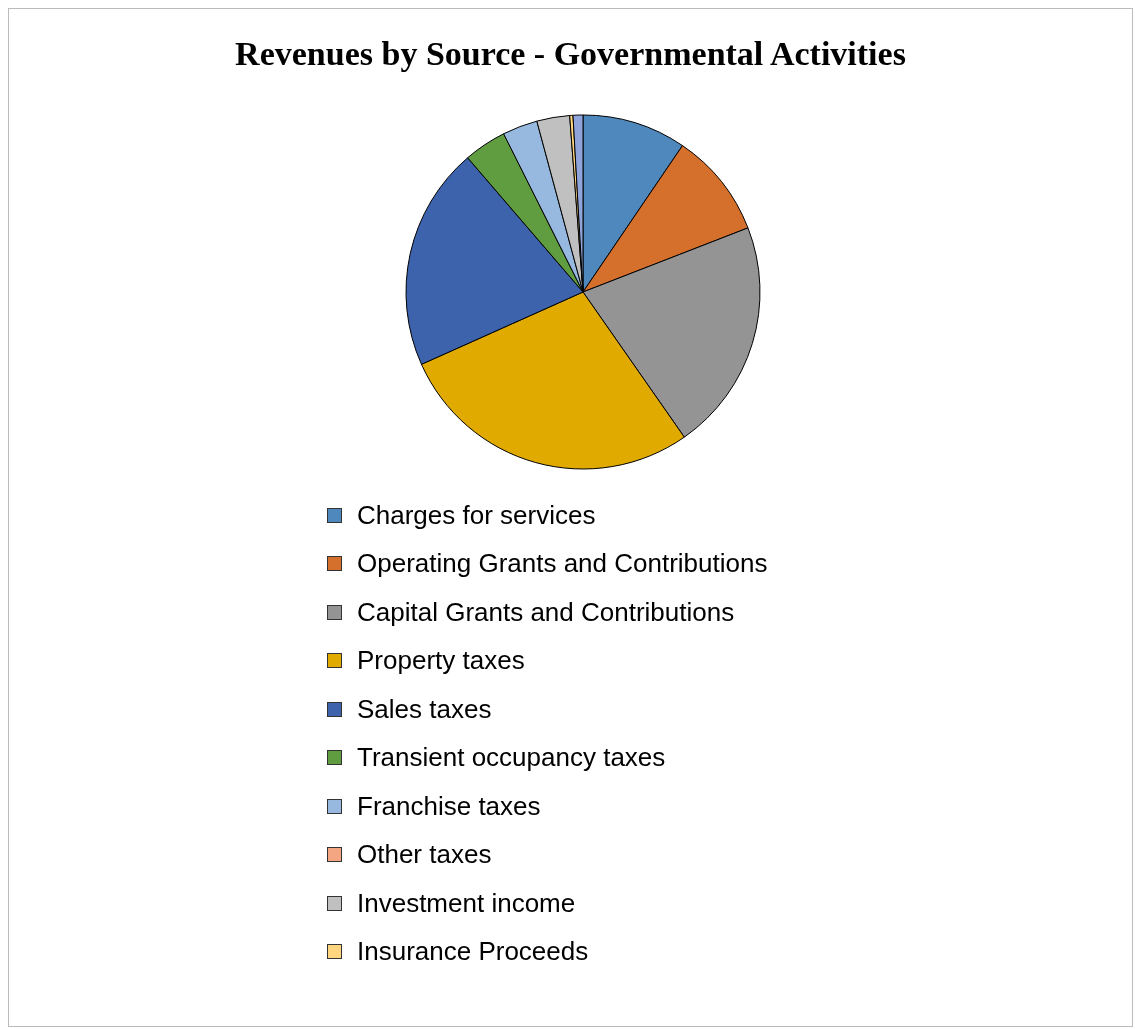 Image resolution: width=1135 pixels, height=1029 pixels. I want to click on legend-label: Property taxes, so click(441, 661).